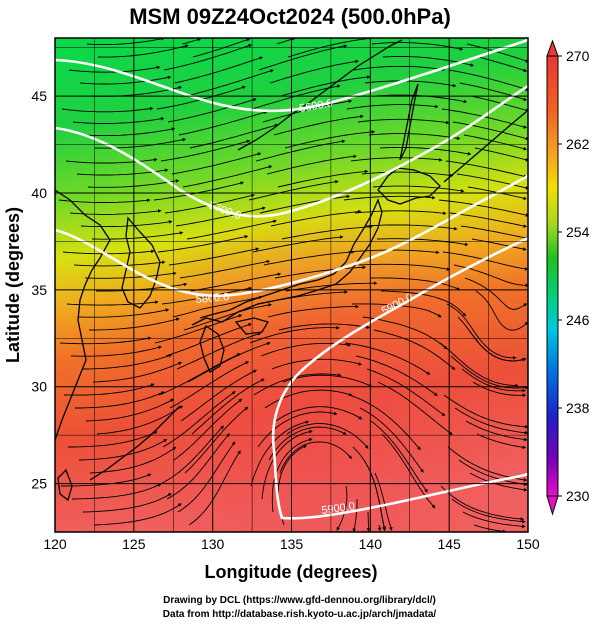 The height and width of the screenshot is (625, 599). Describe the element at coordinates (213, 544) in the screenshot. I see `x-tick-label: 130` at that location.